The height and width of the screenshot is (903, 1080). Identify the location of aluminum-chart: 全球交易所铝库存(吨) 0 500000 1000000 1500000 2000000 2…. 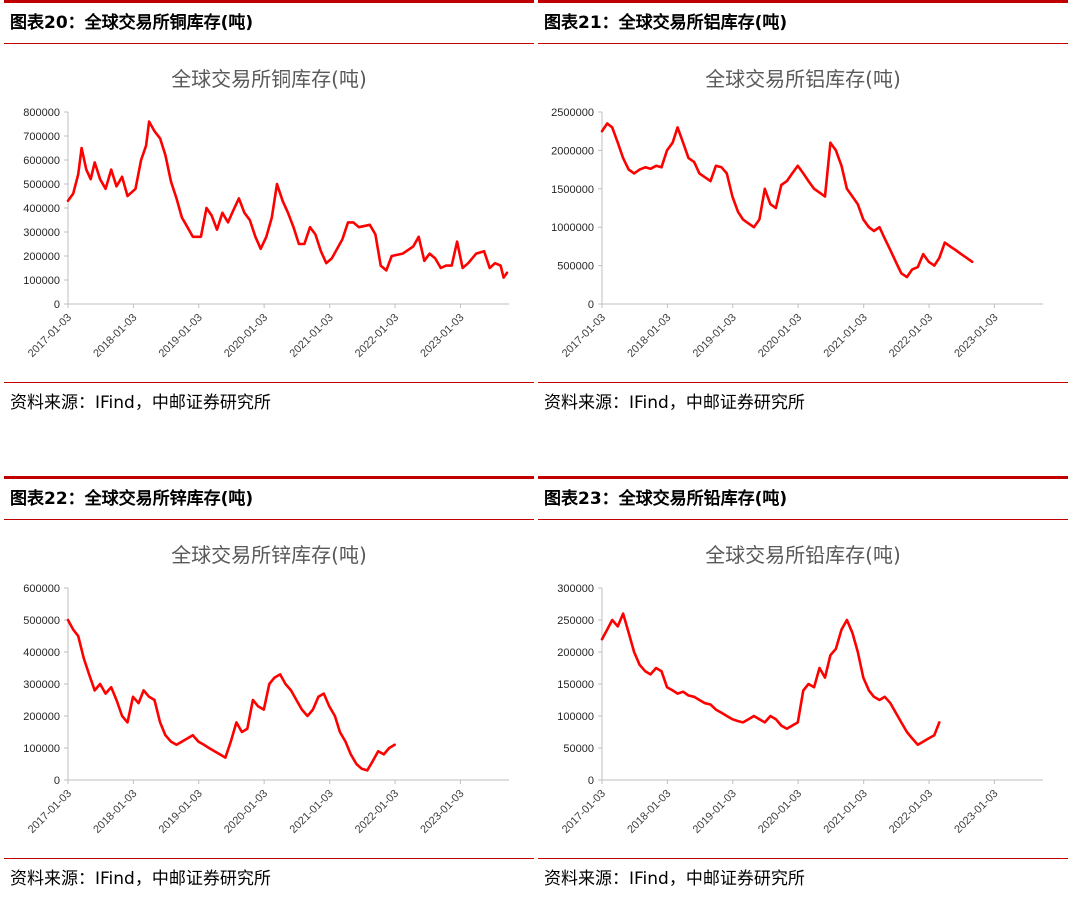
(797, 213).